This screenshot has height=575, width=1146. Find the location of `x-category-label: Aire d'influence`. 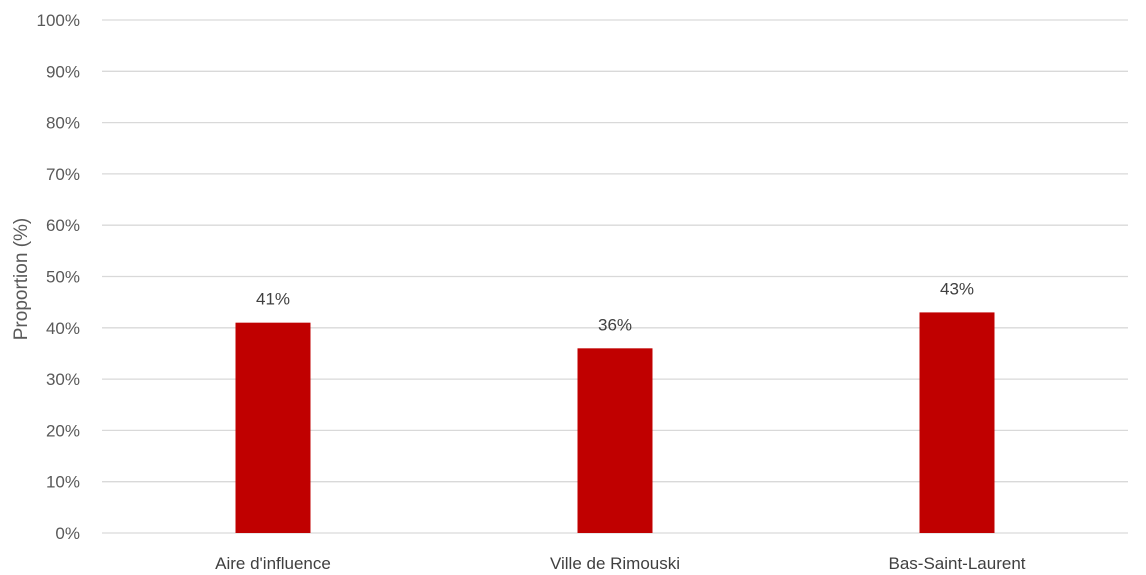

x-category-label: Aire d'influence is located at coordinates (273, 563).